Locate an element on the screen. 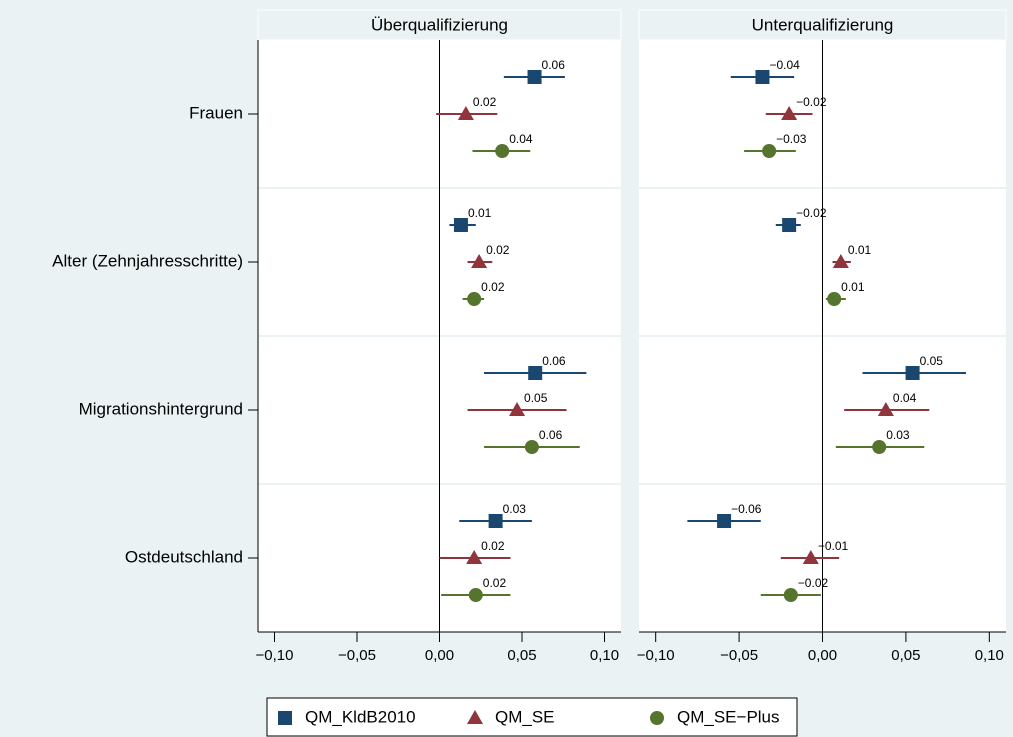 Image resolution: width=1013 pixels, height=737 pixels. panel-title: Überqualifizierung is located at coordinates (439, 24).